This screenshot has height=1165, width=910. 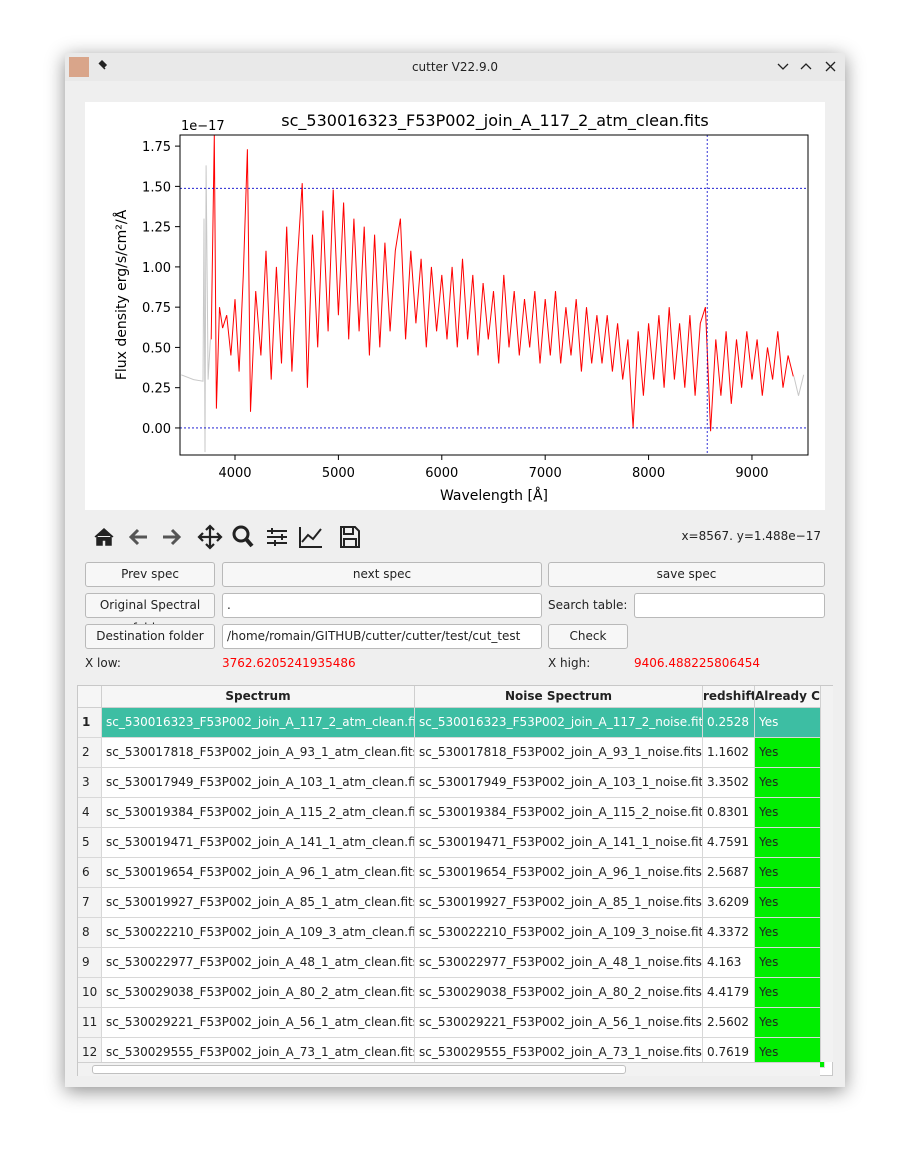 What do you see at coordinates (359, 1069) in the screenshot?
I see `scrollbar-handle` at bounding box center [359, 1069].